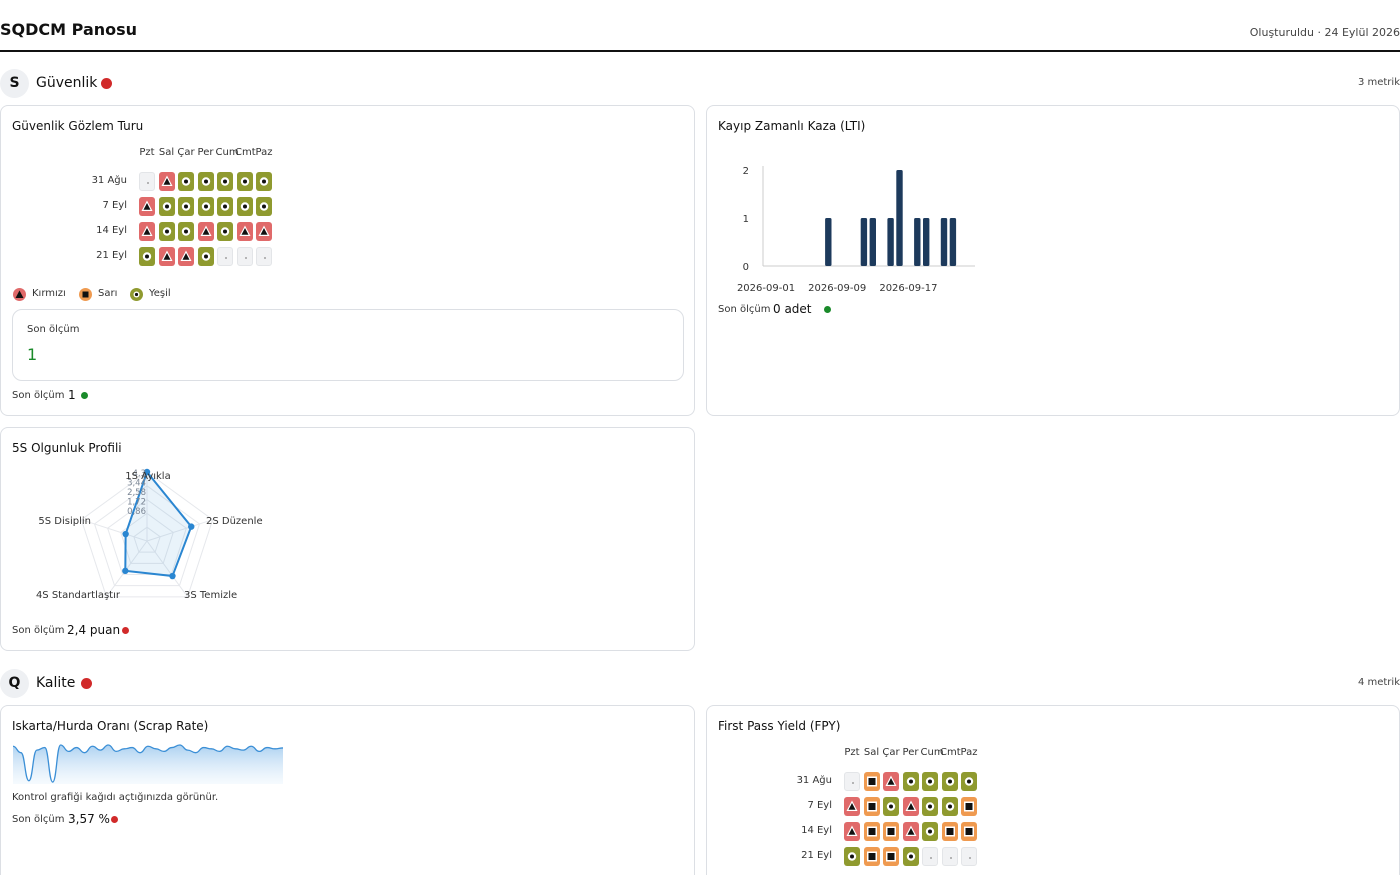 This screenshot has height=875, width=1400. What do you see at coordinates (72, 395) in the screenshot?
I see `last-value: 1` at bounding box center [72, 395].